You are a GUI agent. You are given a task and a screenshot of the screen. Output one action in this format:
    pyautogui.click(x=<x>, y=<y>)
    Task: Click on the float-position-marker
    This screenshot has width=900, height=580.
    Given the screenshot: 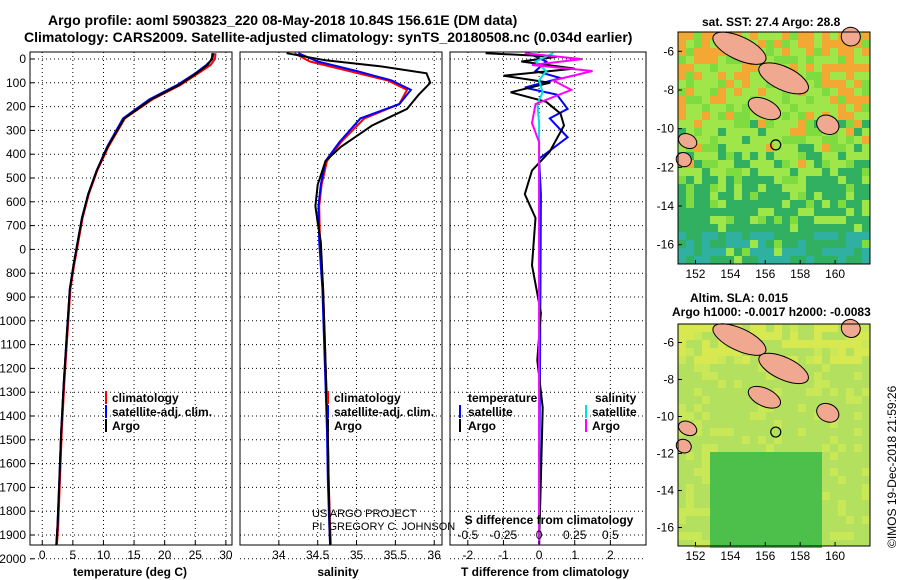 What is the action you would take?
    pyautogui.click(x=776, y=432)
    